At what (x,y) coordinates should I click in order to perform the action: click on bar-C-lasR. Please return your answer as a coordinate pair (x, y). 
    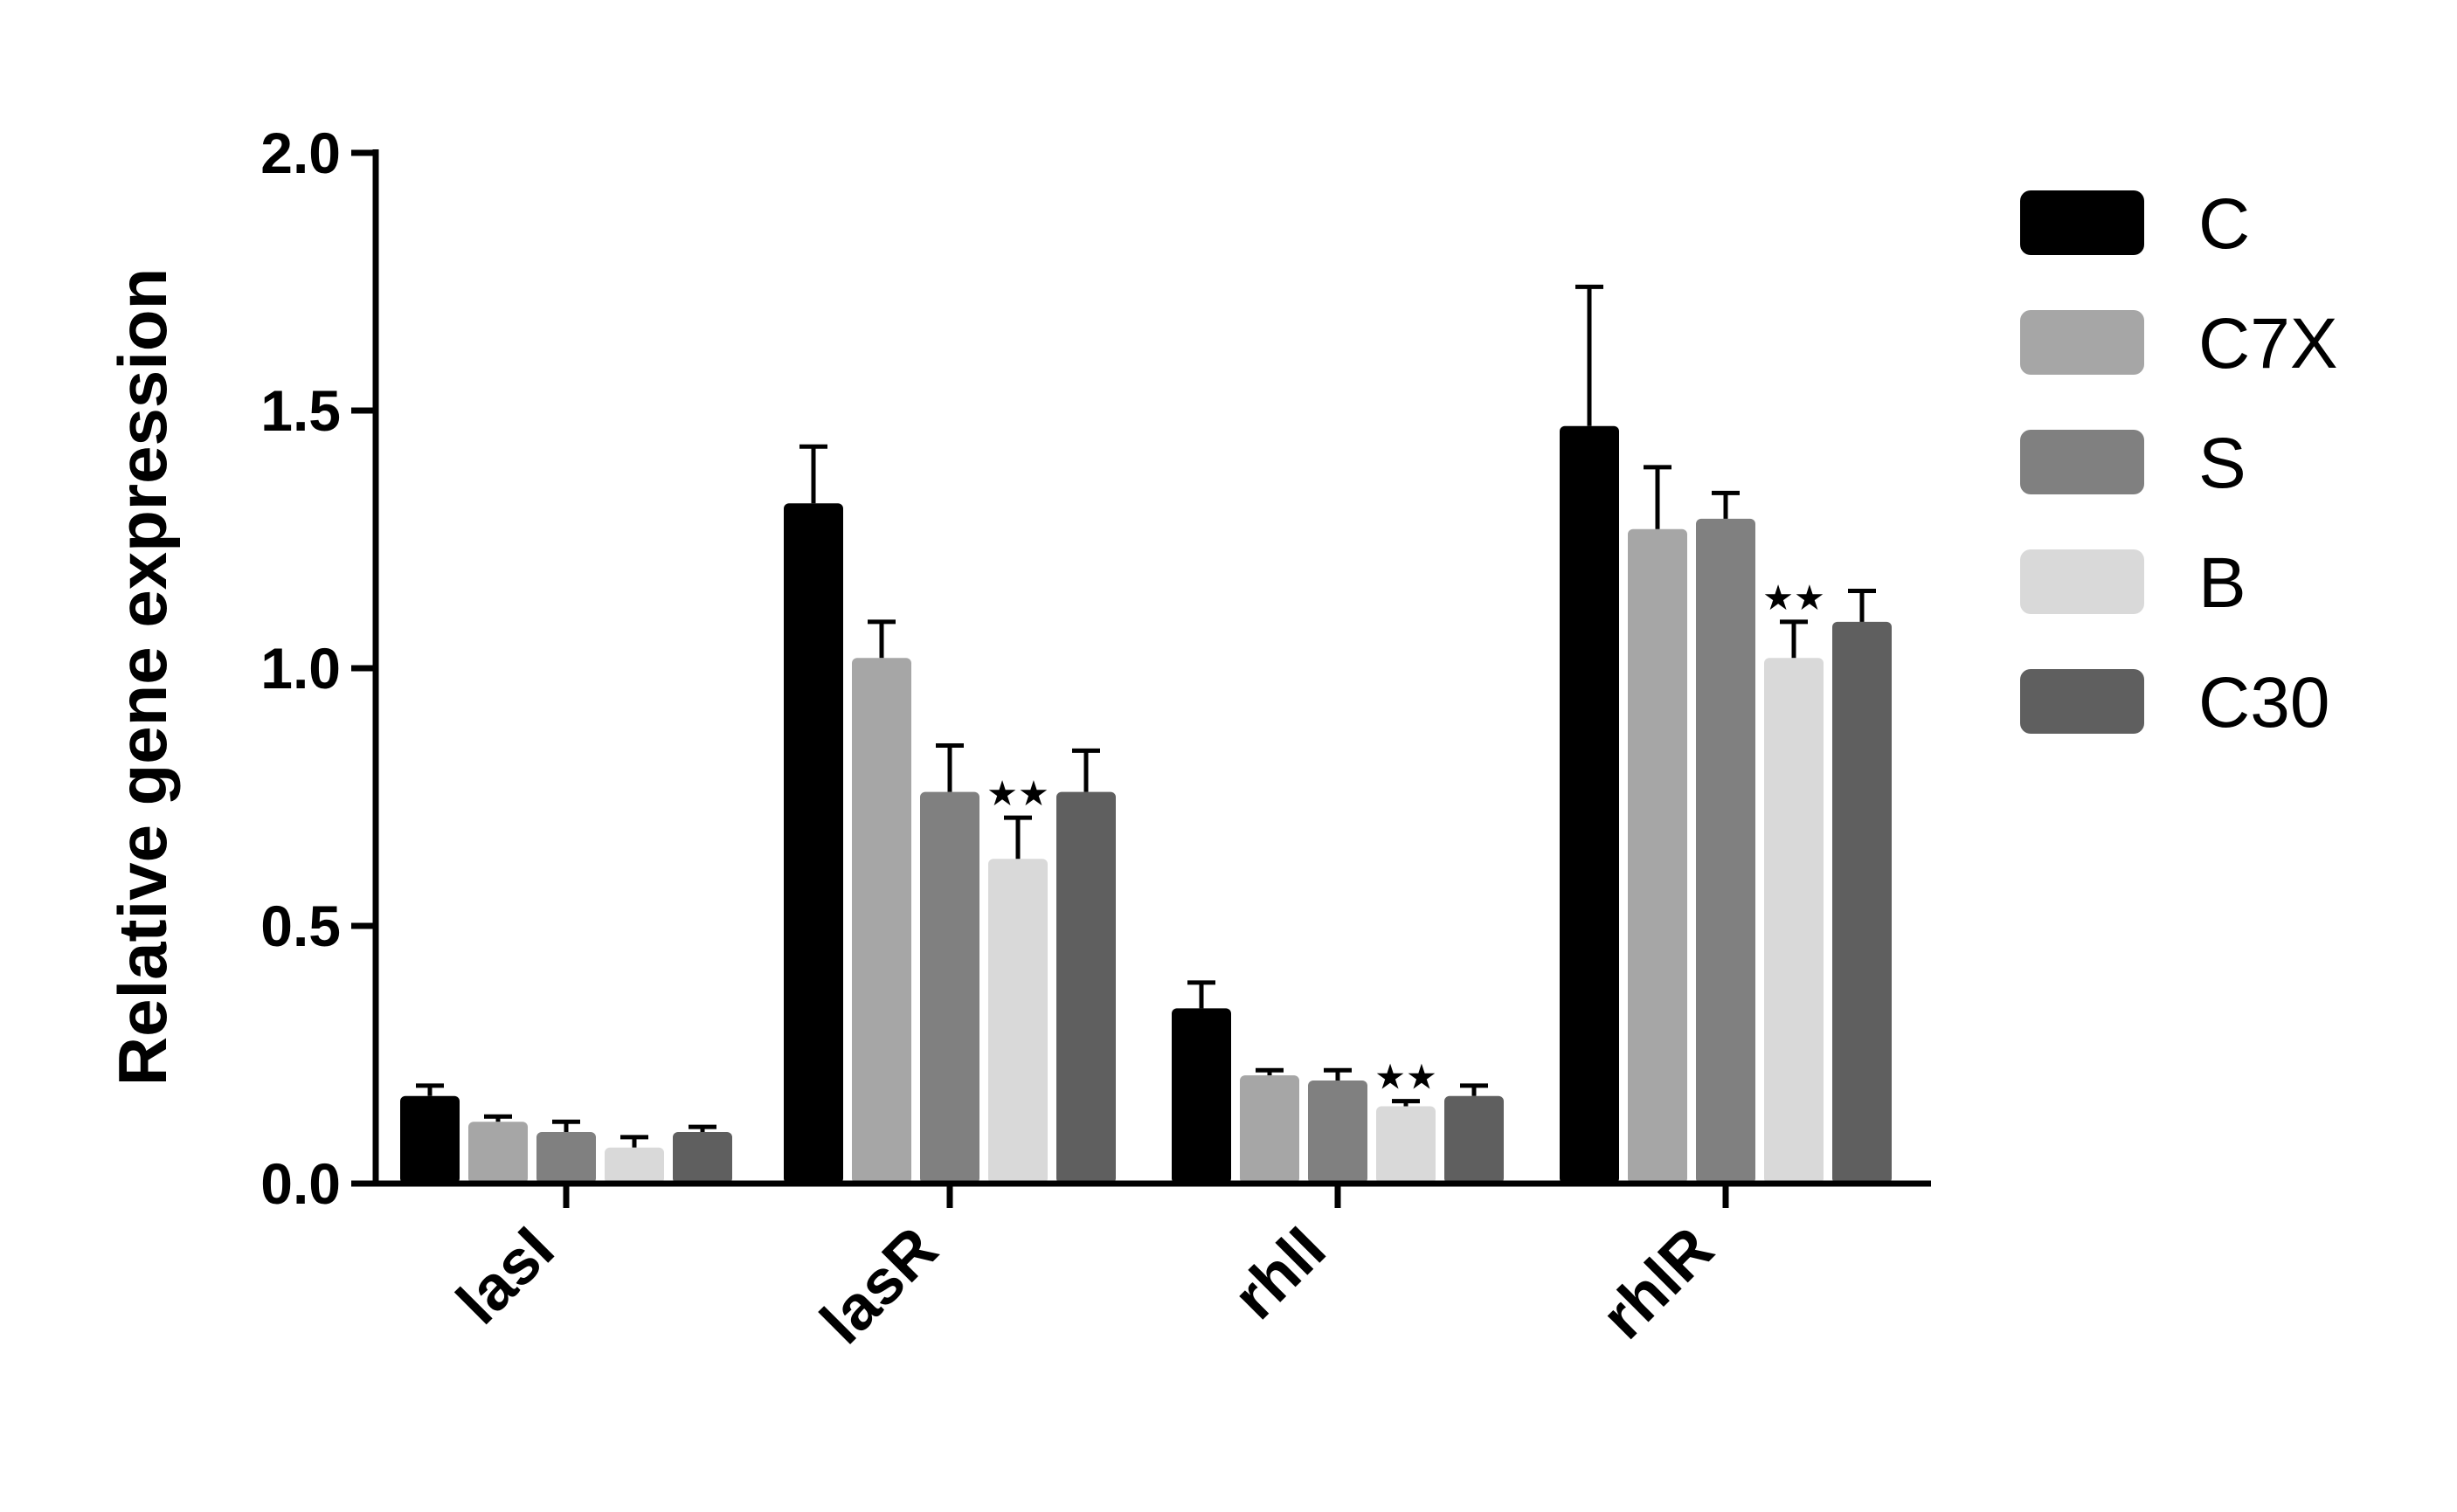
    Looking at the image, I should click on (813, 843).